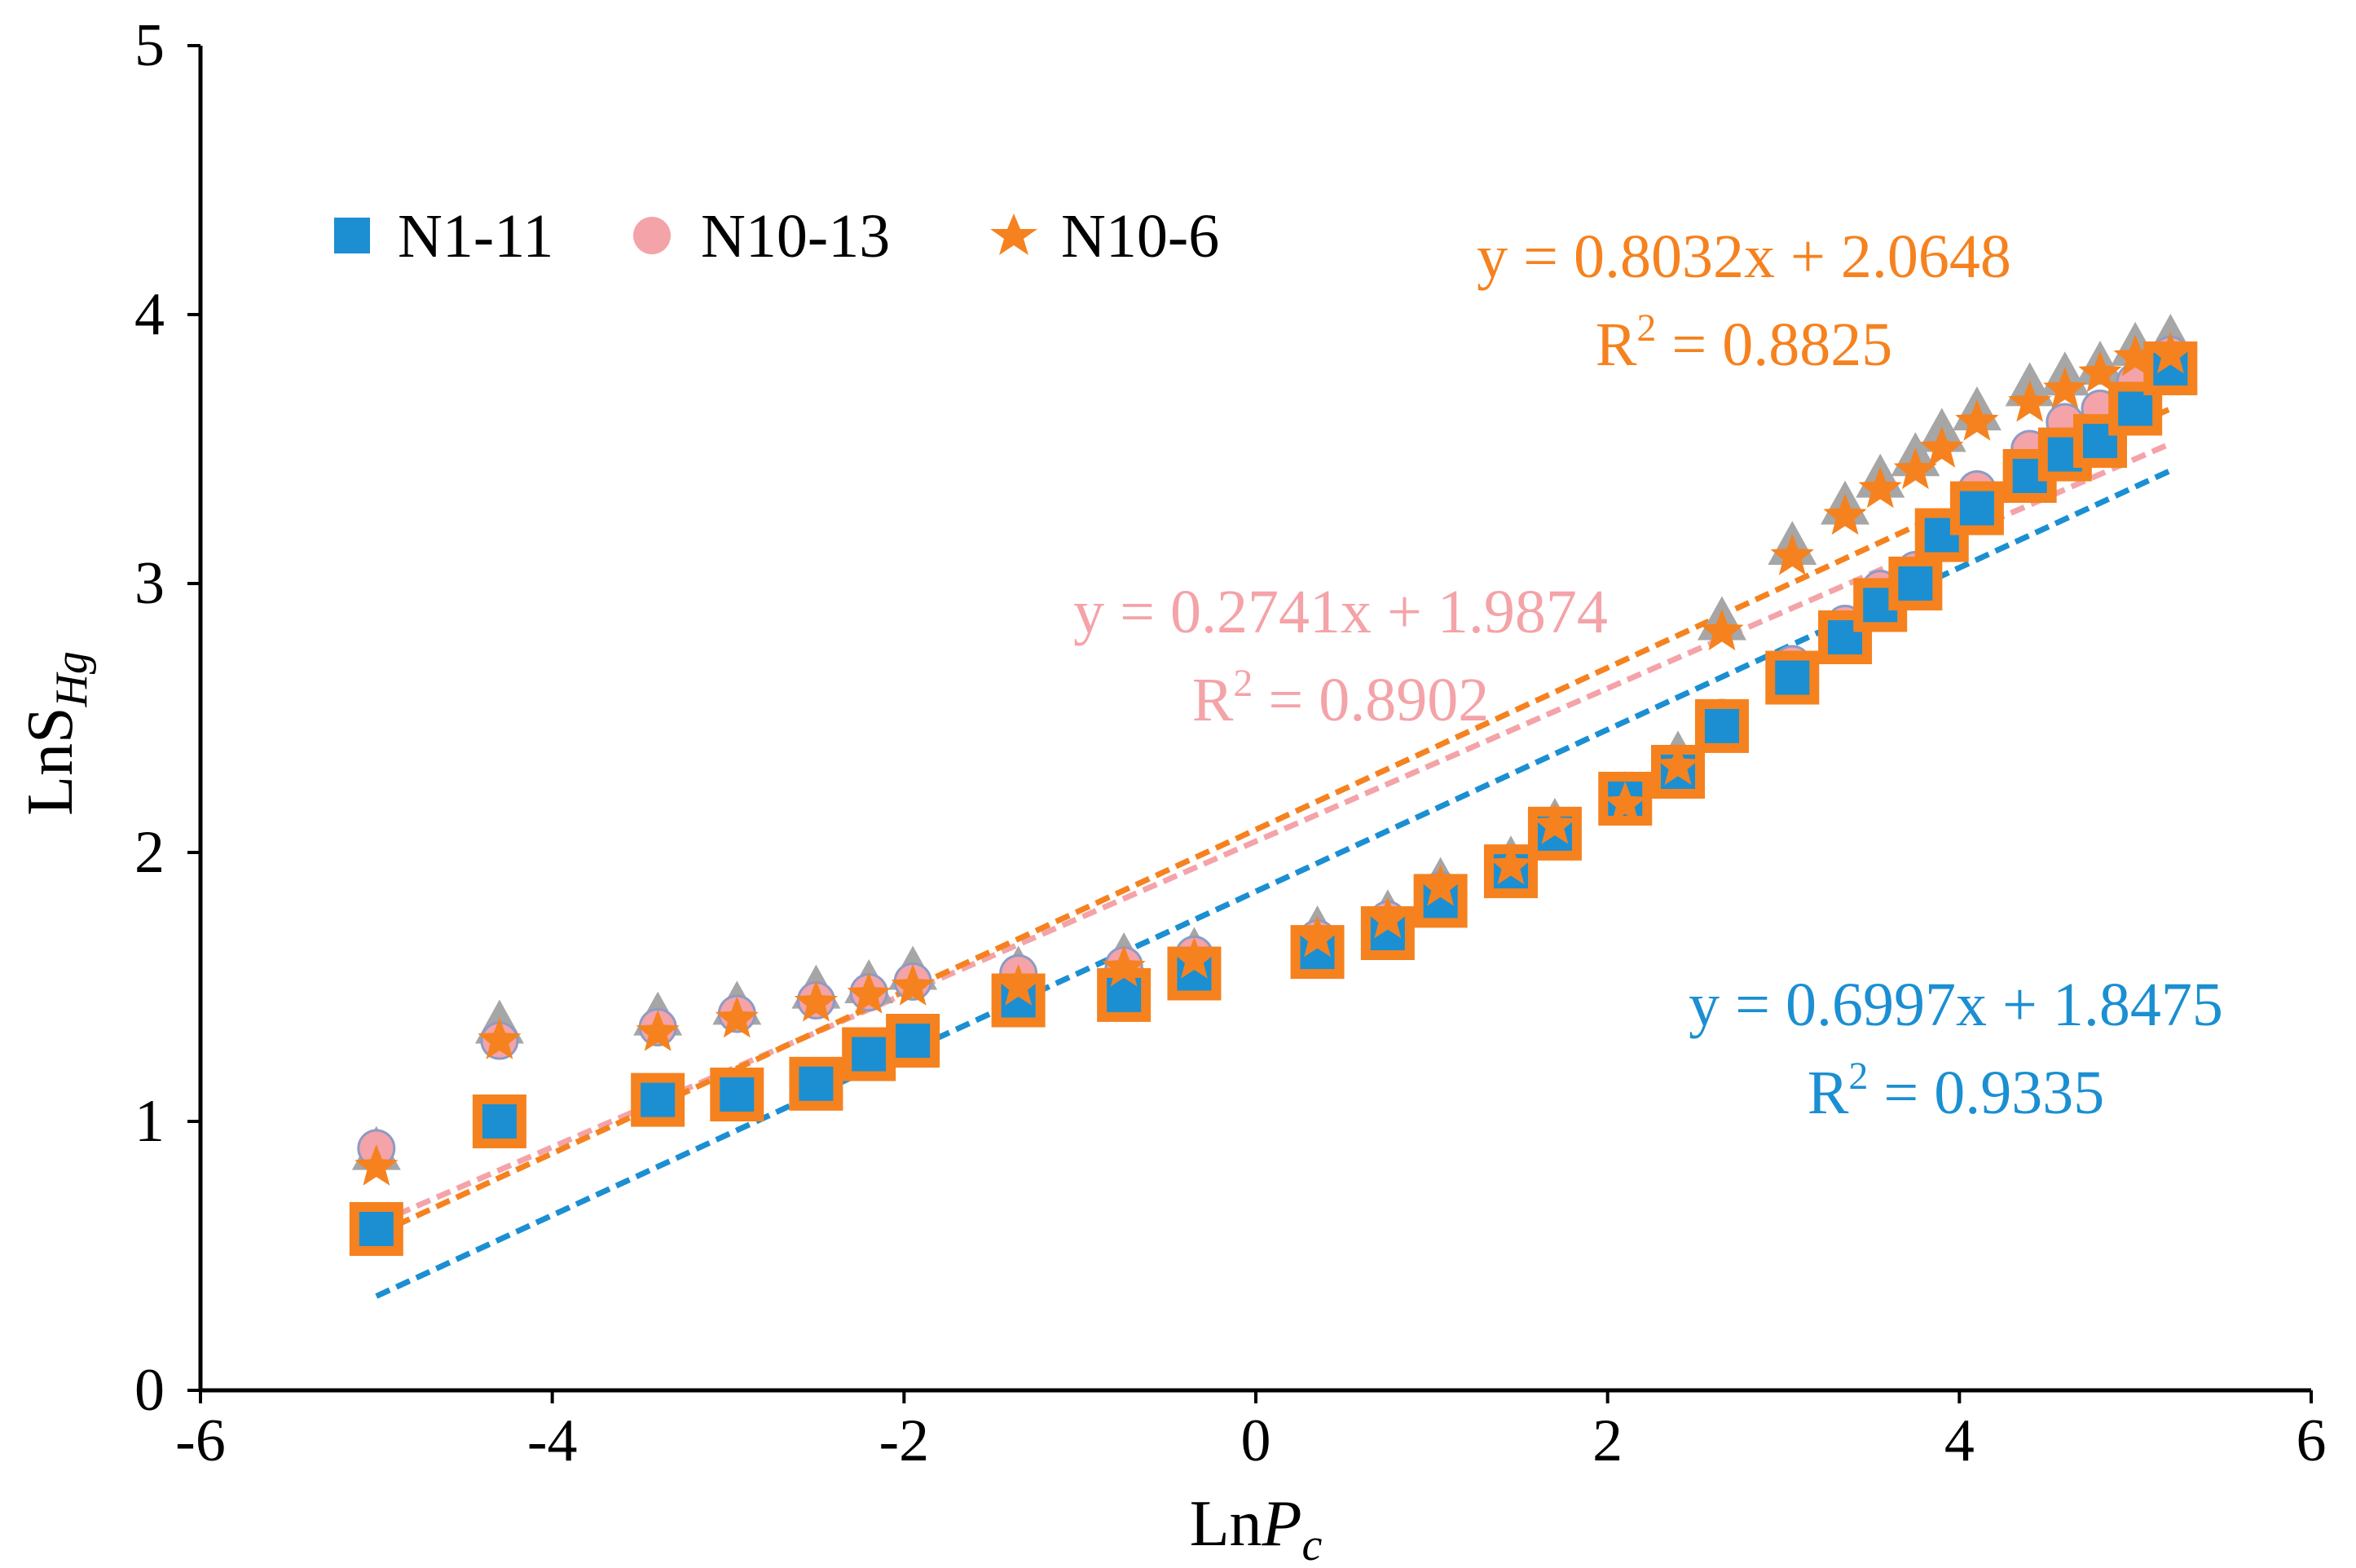 The image size is (2356, 1568). What do you see at coordinates (149, 314) in the screenshot?
I see `y-tick-label: 4` at bounding box center [149, 314].